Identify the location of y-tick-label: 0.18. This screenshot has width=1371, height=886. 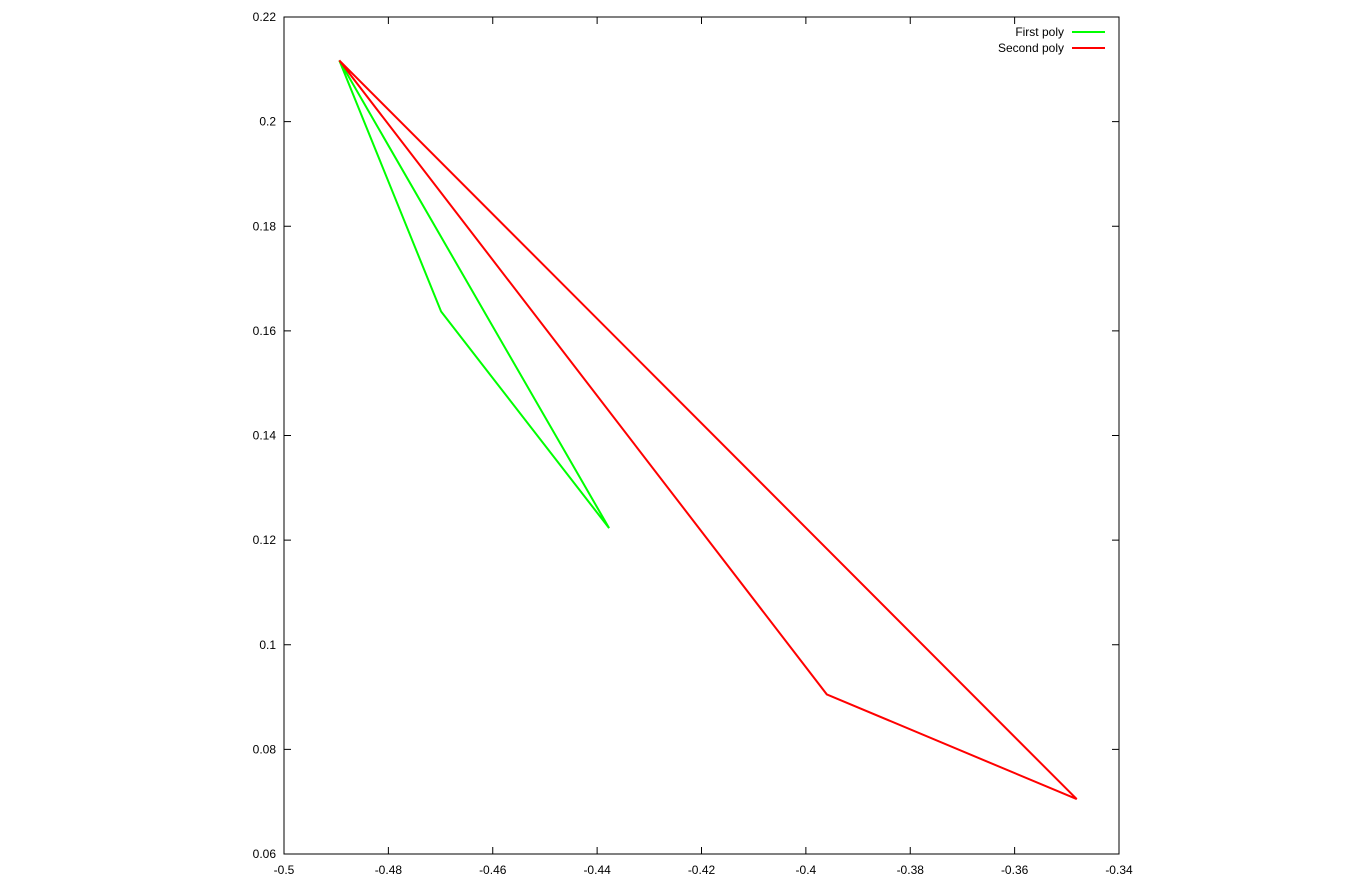
(265, 226).